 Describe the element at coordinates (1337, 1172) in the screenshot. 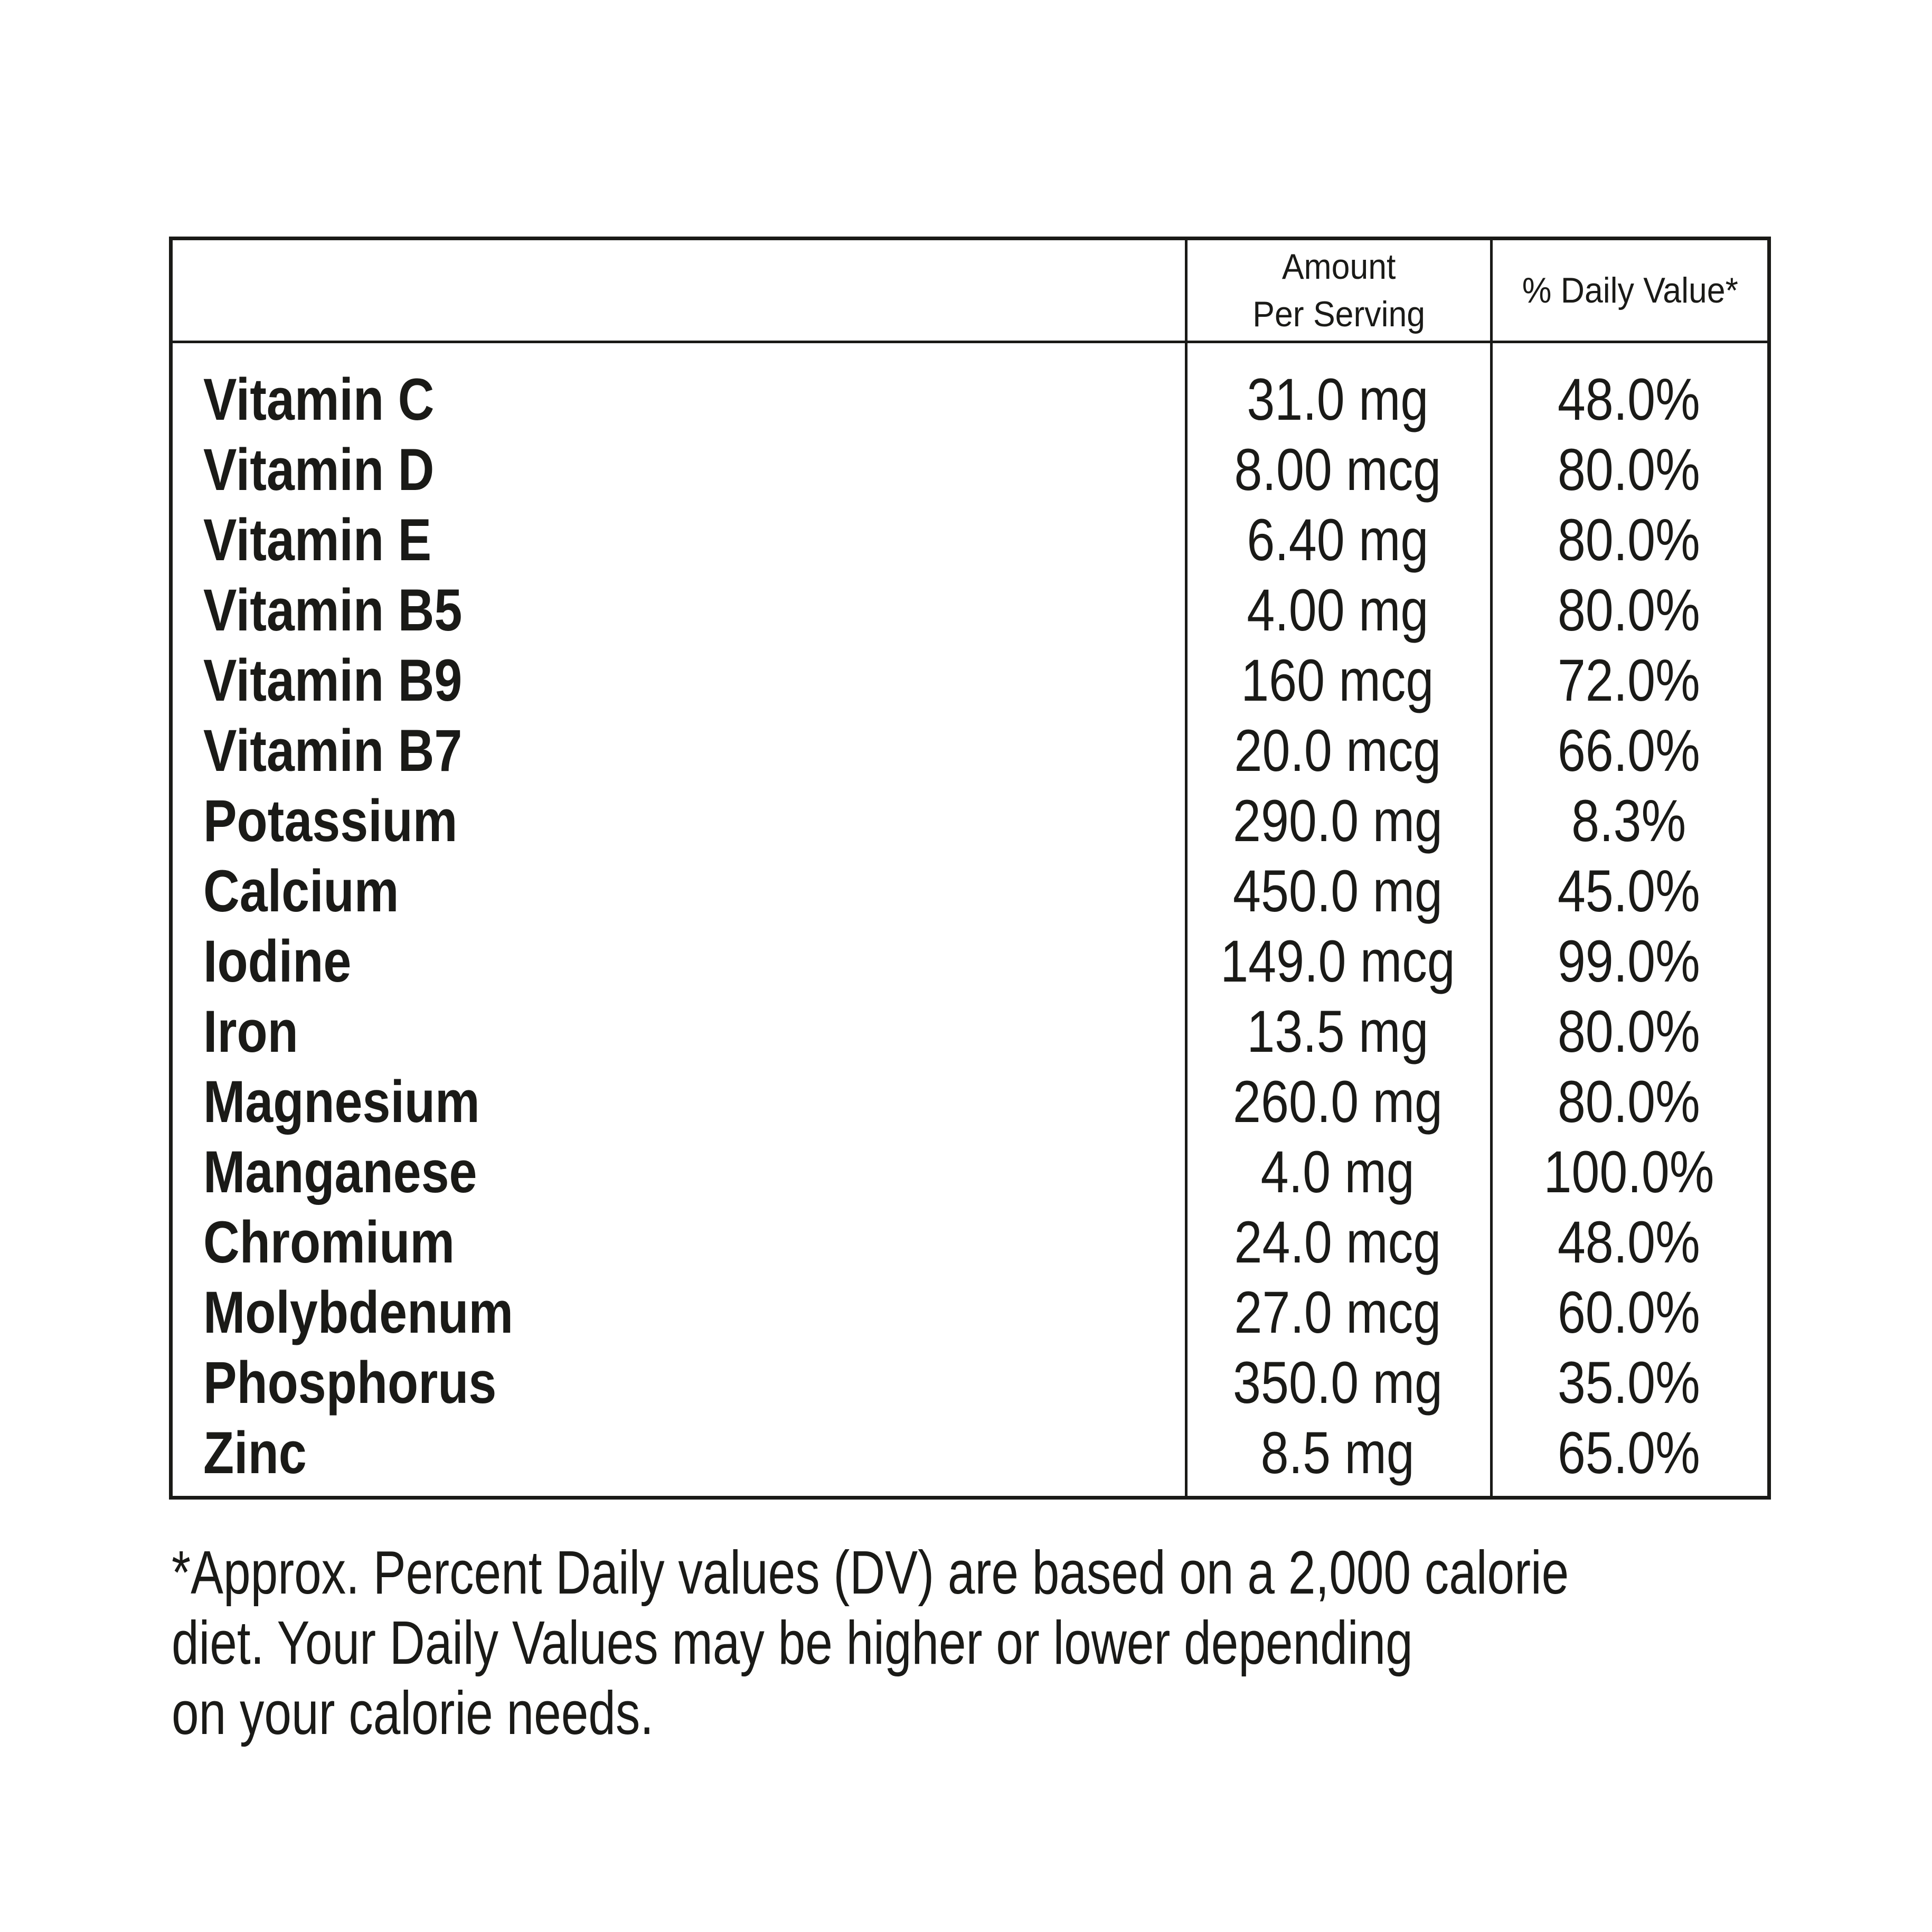

I see `amount-value: 4.0 mg` at that location.